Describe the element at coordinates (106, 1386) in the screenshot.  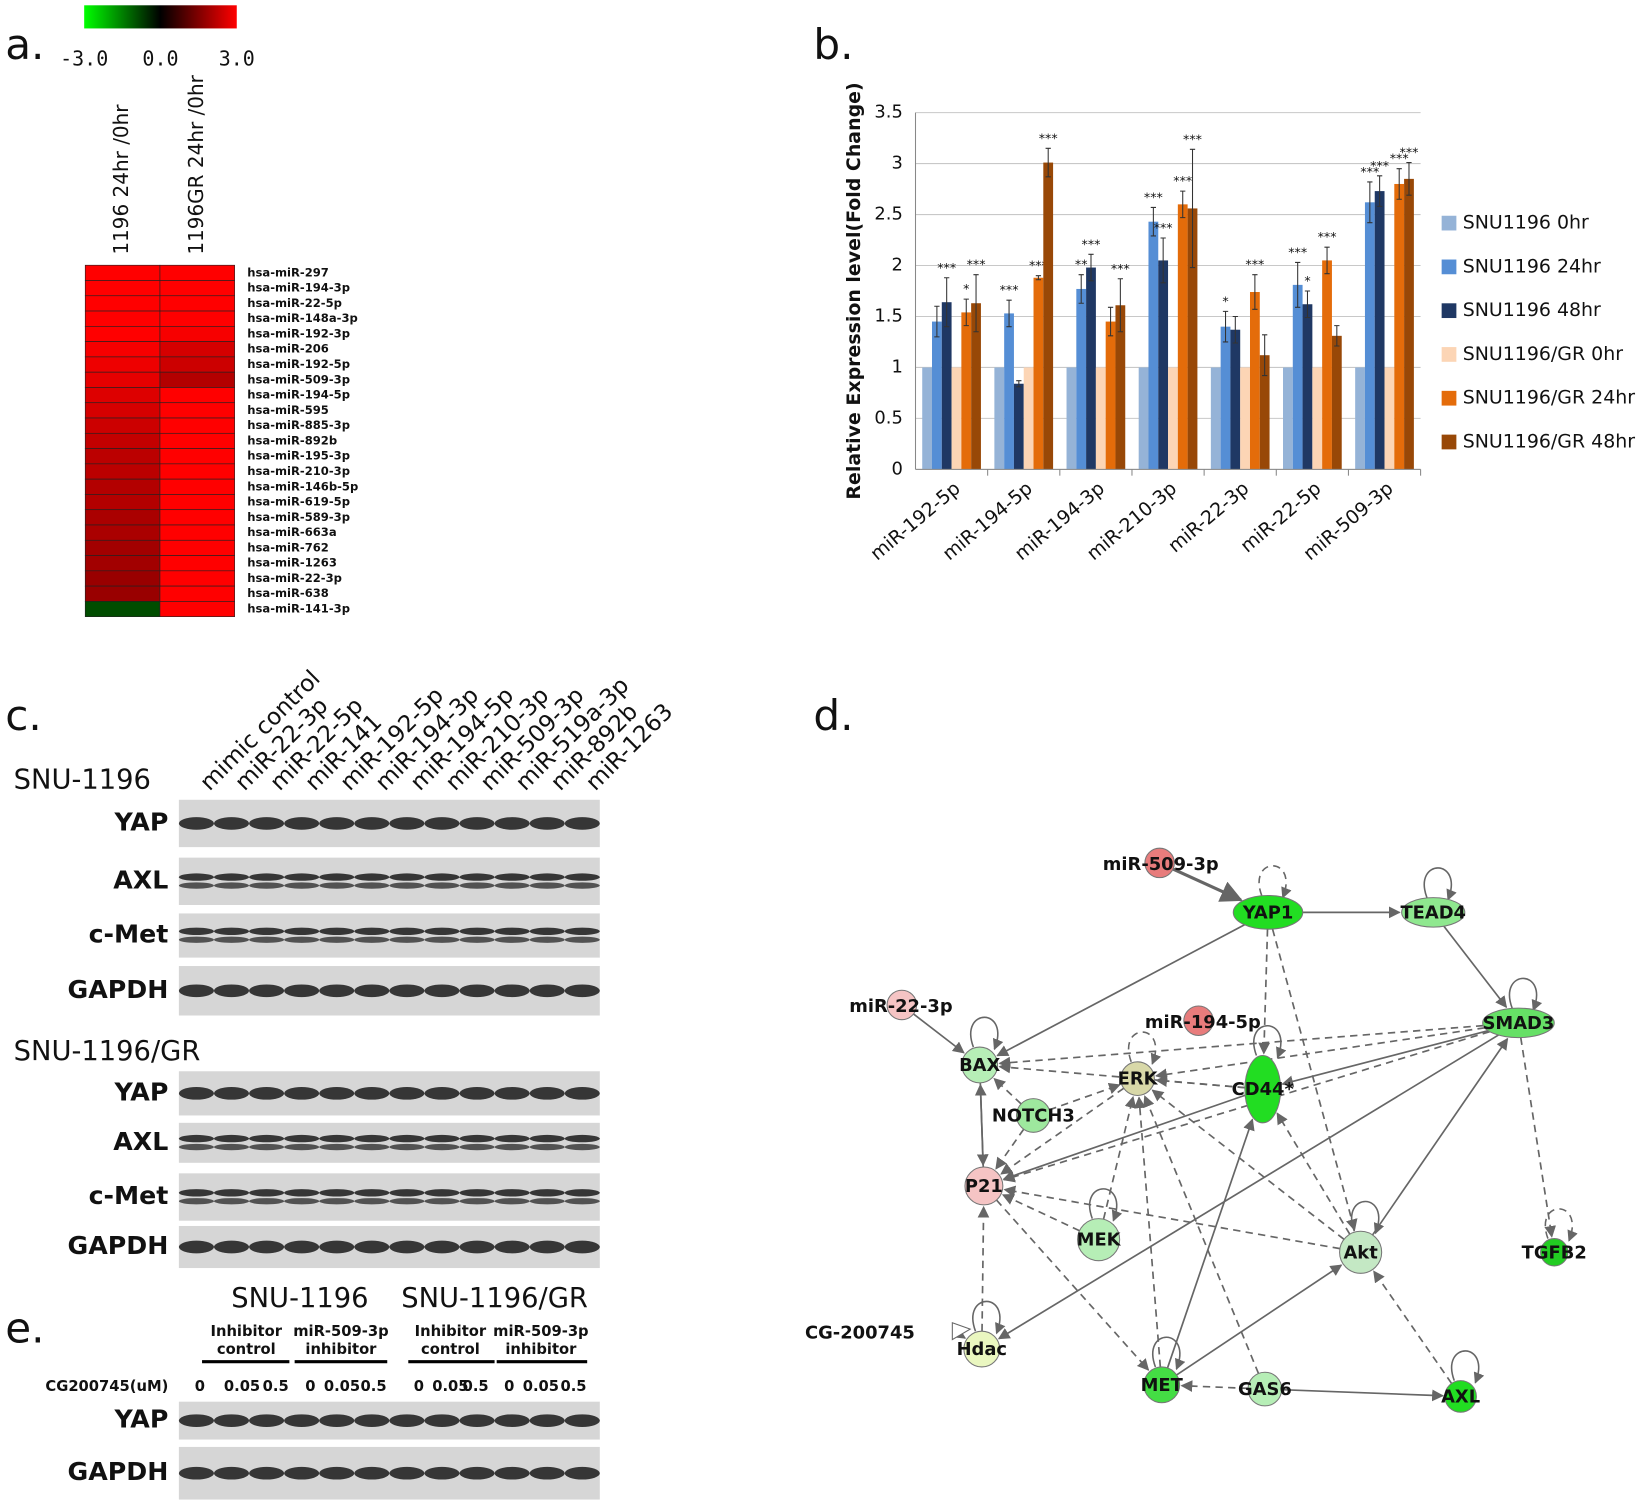
I see `dose-label: CG200745(uM)` at that location.